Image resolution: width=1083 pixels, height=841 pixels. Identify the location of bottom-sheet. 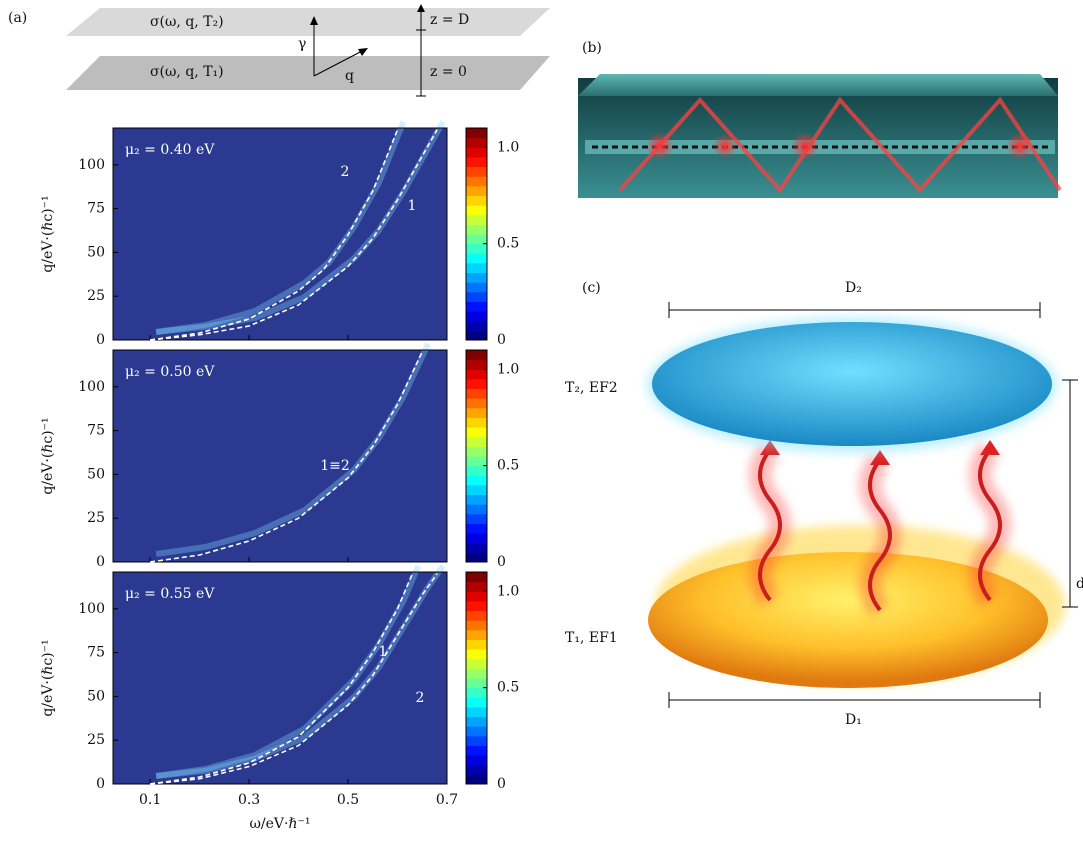
(848, 620).